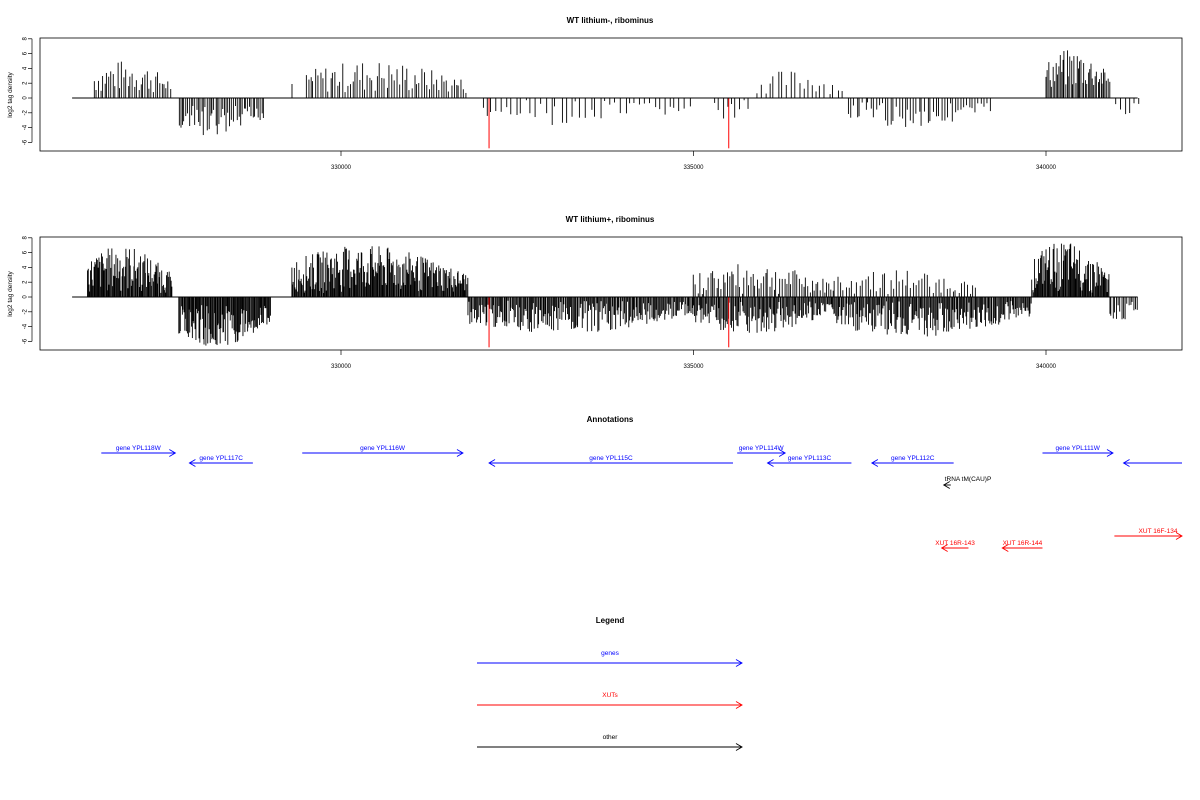 The height and width of the screenshot is (800, 1200). I want to click on annotation-feature: XUT 16F-134, so click(1148, 534).